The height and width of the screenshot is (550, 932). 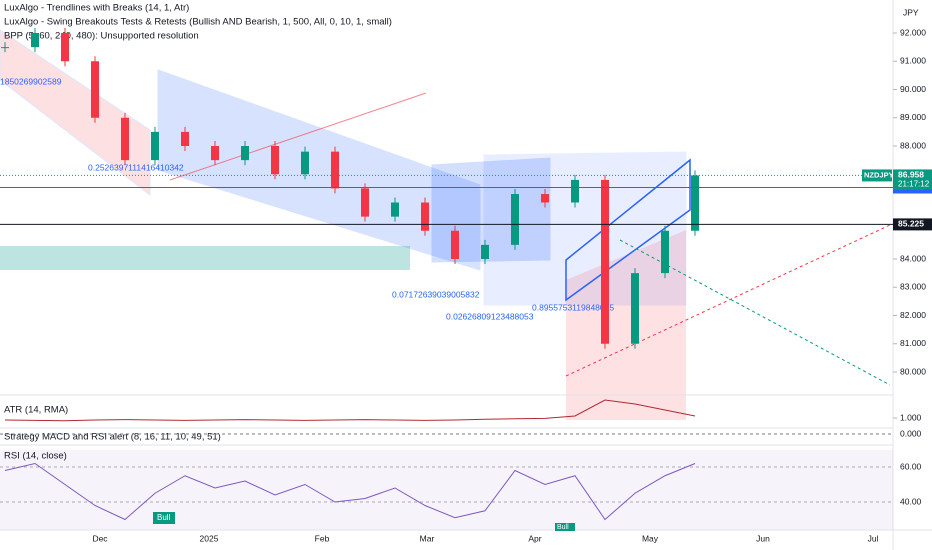 I want to click on x-tick-label: Feb, so click(x=322, y=538).